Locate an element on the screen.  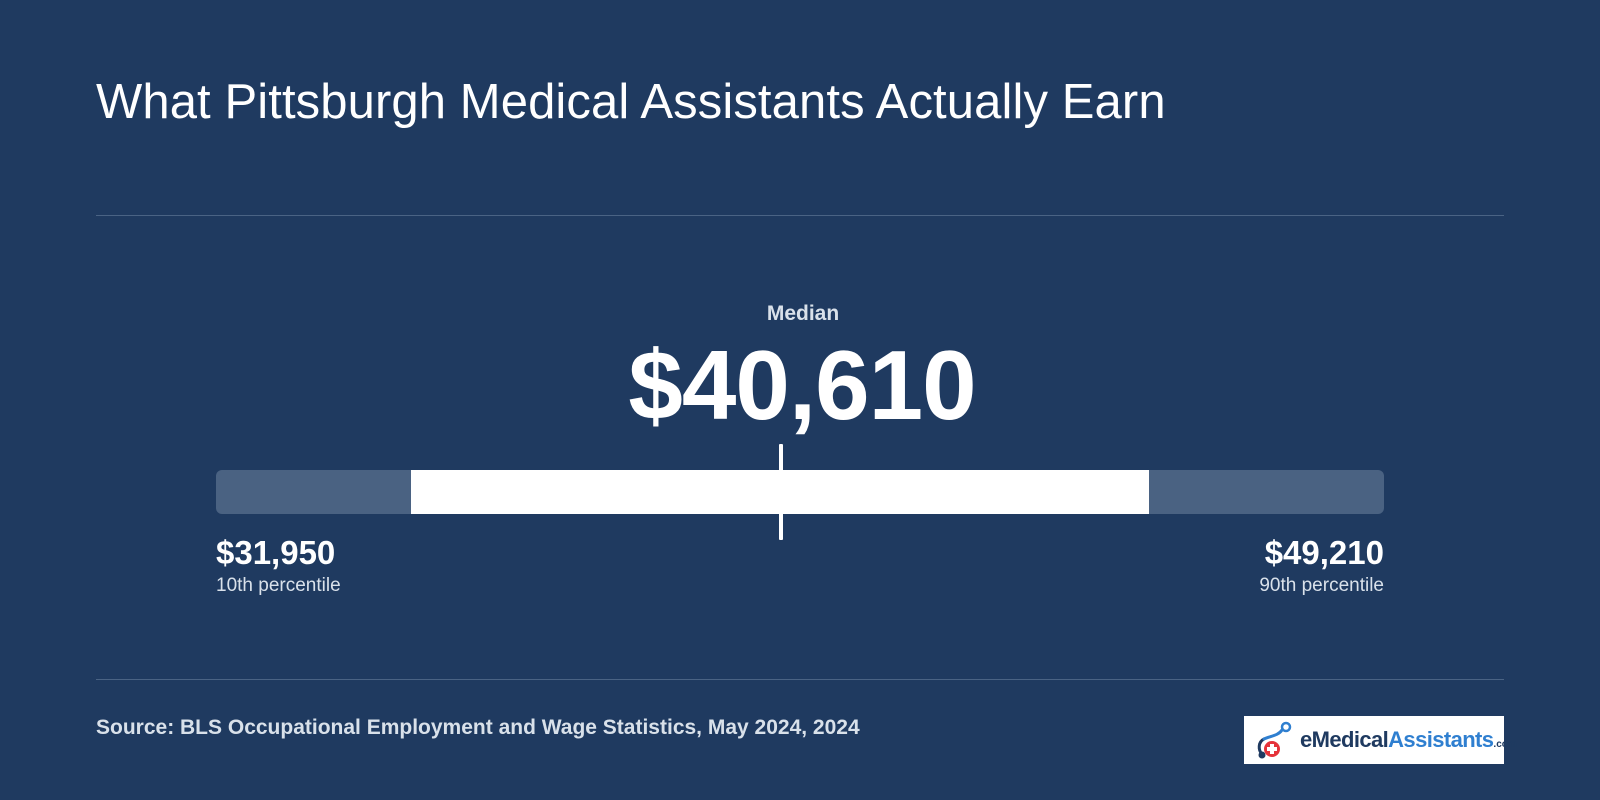
high-percentile-value: $49,210 is located at coordinates (1324, 552).